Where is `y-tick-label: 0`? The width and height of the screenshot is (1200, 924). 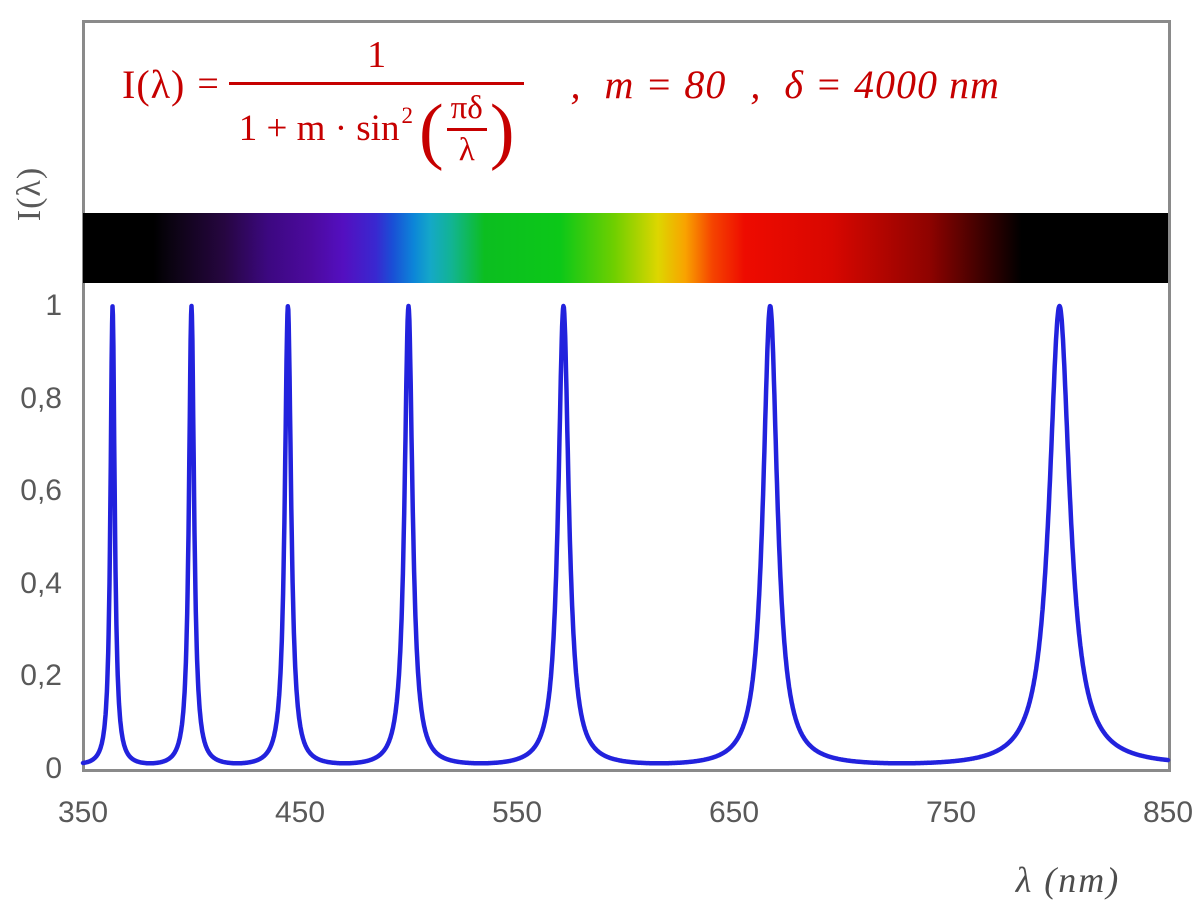 y-tick-label: 0 is located at coordinates (53, 768).